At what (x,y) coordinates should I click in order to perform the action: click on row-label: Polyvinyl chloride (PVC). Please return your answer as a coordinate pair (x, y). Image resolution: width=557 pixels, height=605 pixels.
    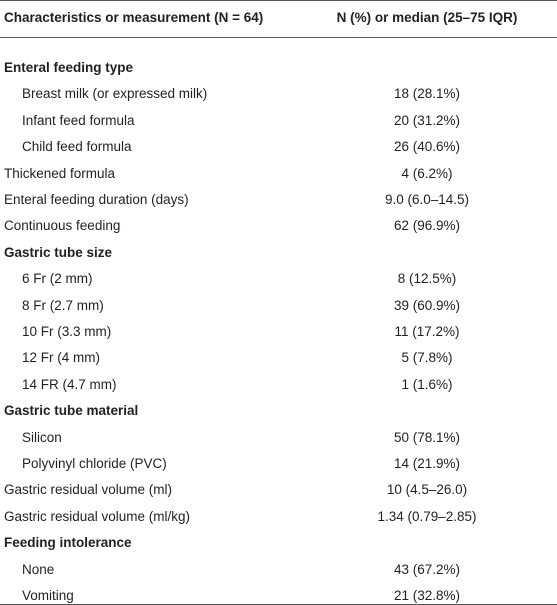
    Looking at the image, I should click on (94, 463).